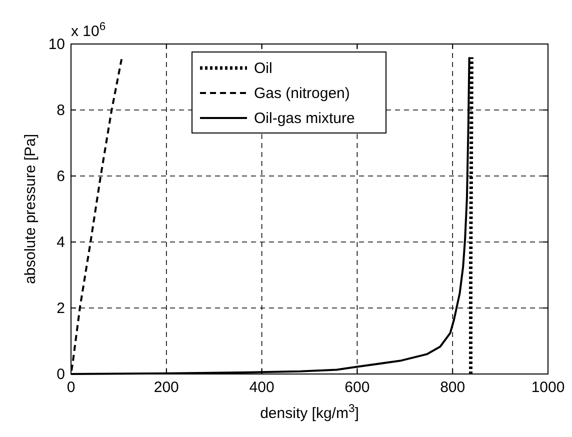 This screenshot has height=437, width=572. What do you see at coordinates (302, 93) in the screenshot?
I see `legend-label: Gas (nitrogen)` at bounding box center [302, 93].